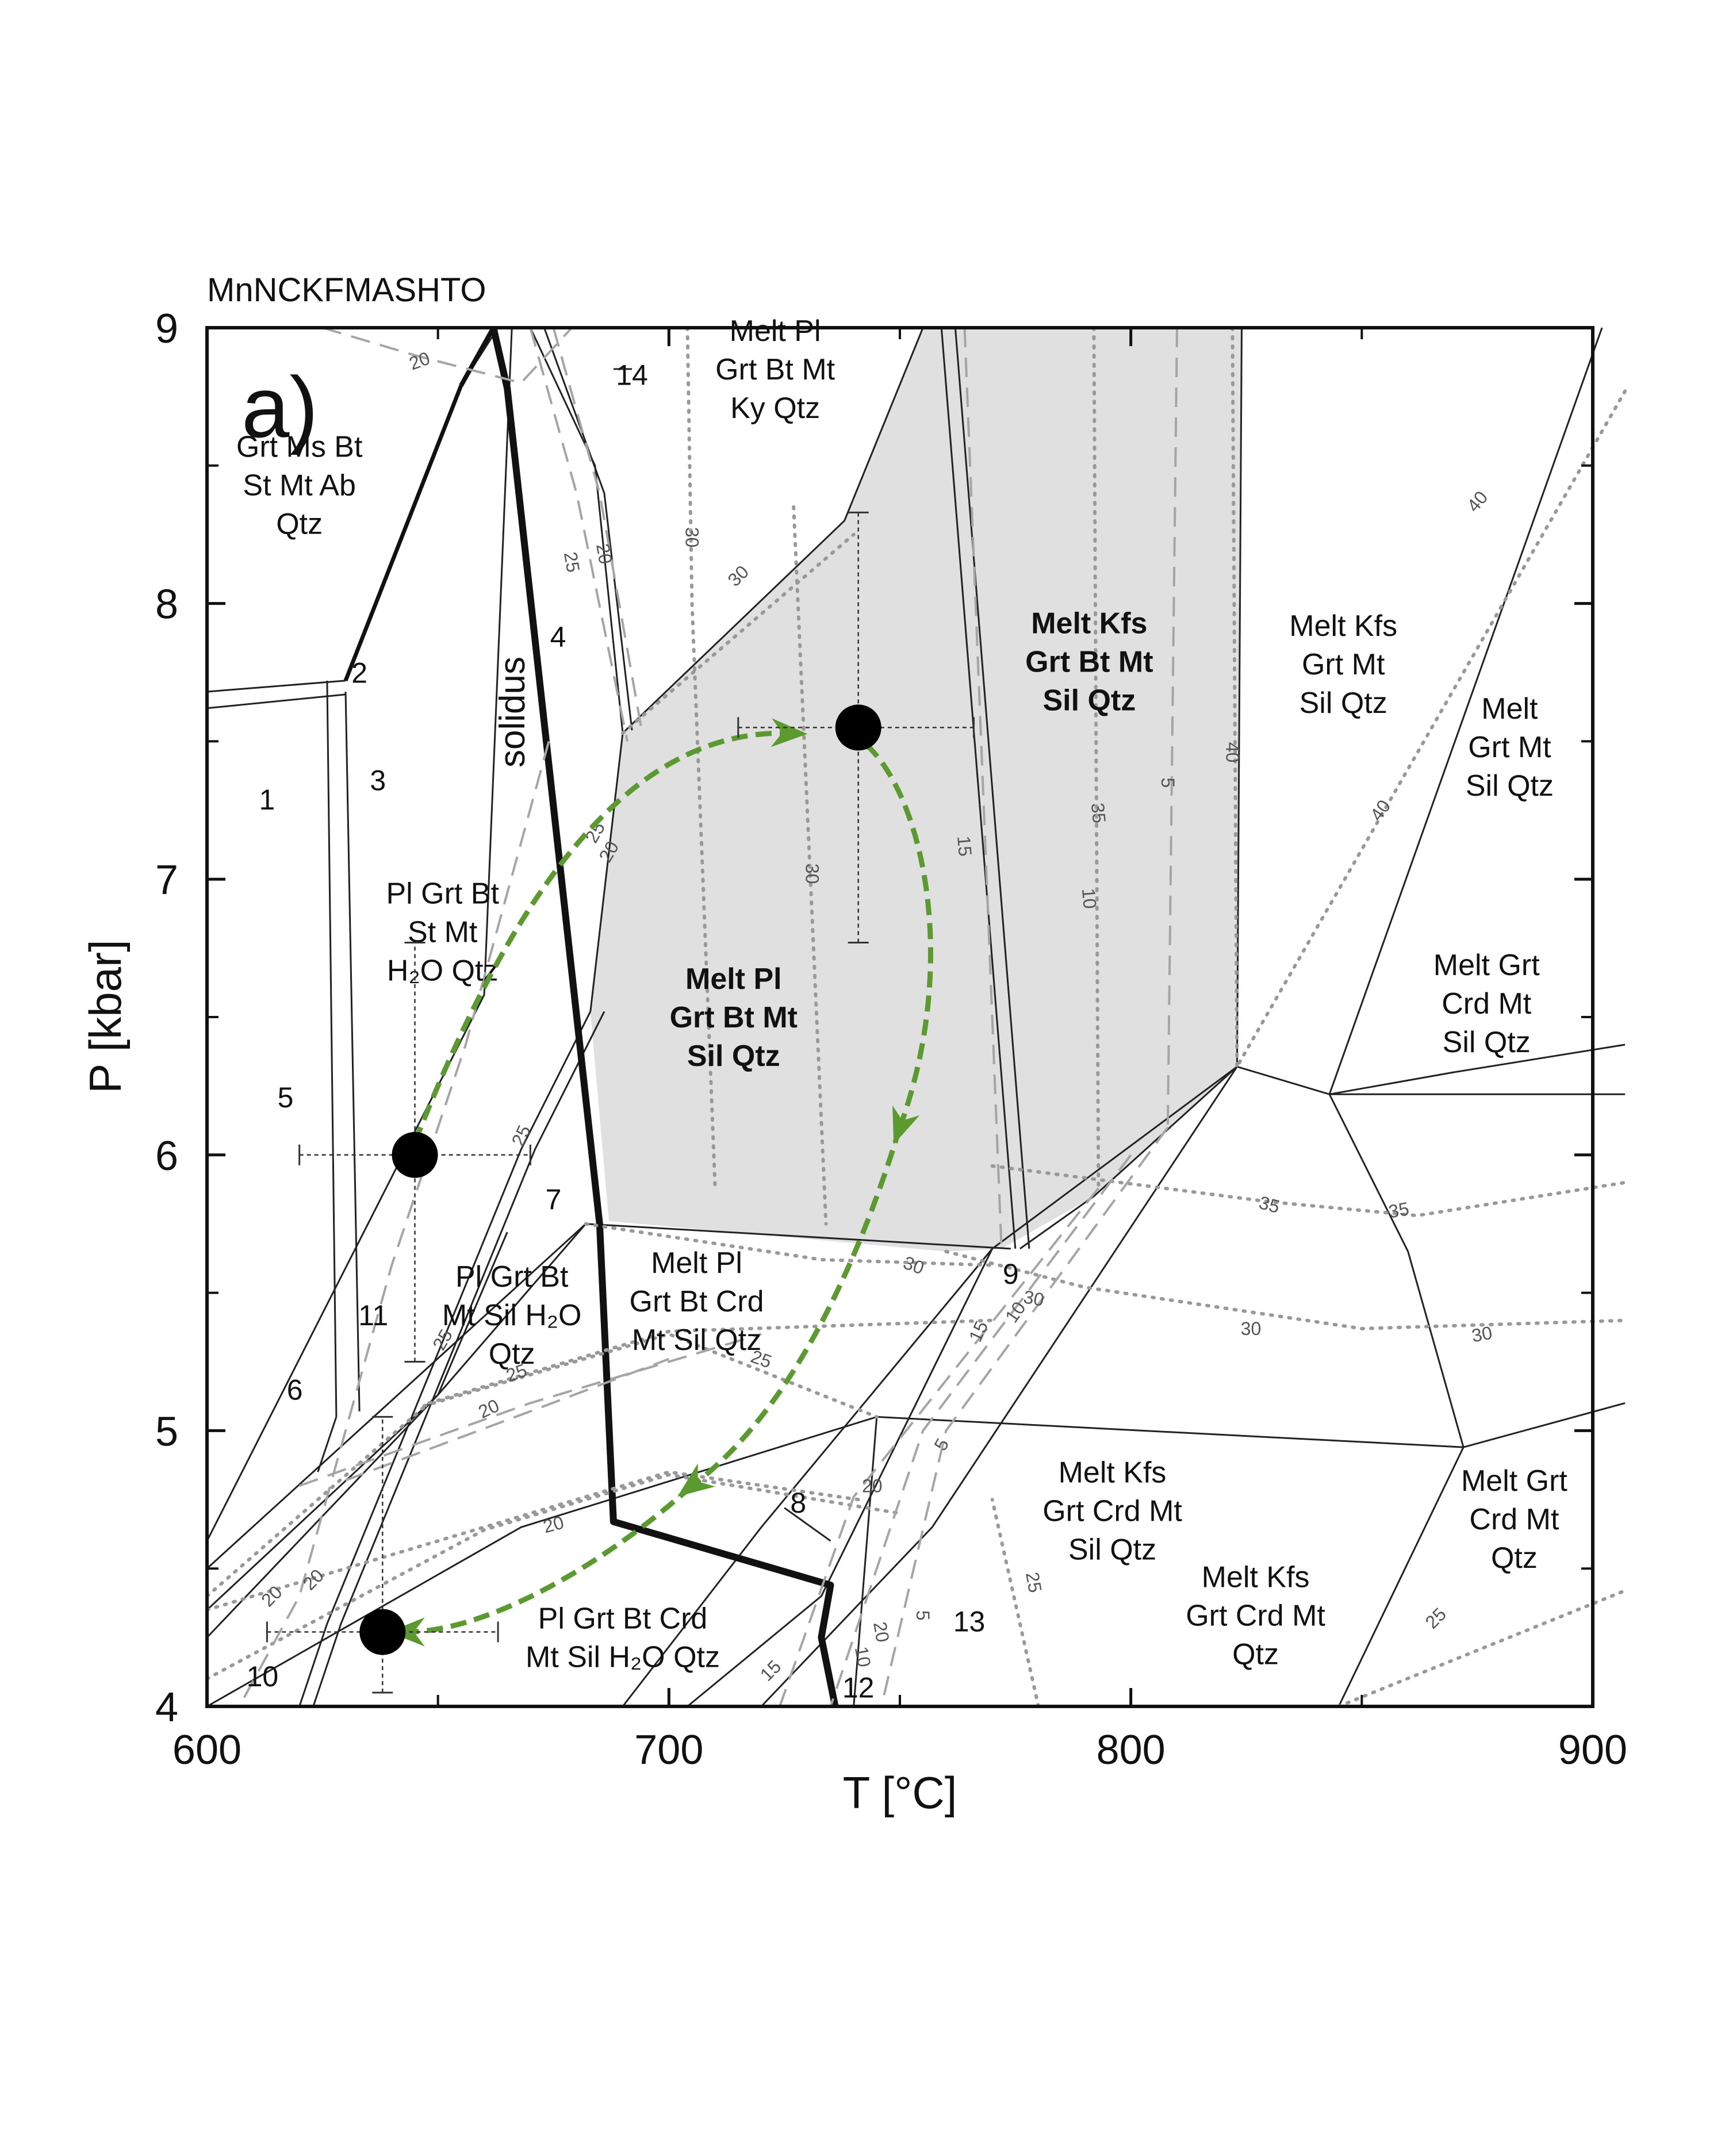 The image size is (1725, 2156). Describe the element at coordinates (554, 1200) in the screenshot. I see `field-number-7: 7` at that location.